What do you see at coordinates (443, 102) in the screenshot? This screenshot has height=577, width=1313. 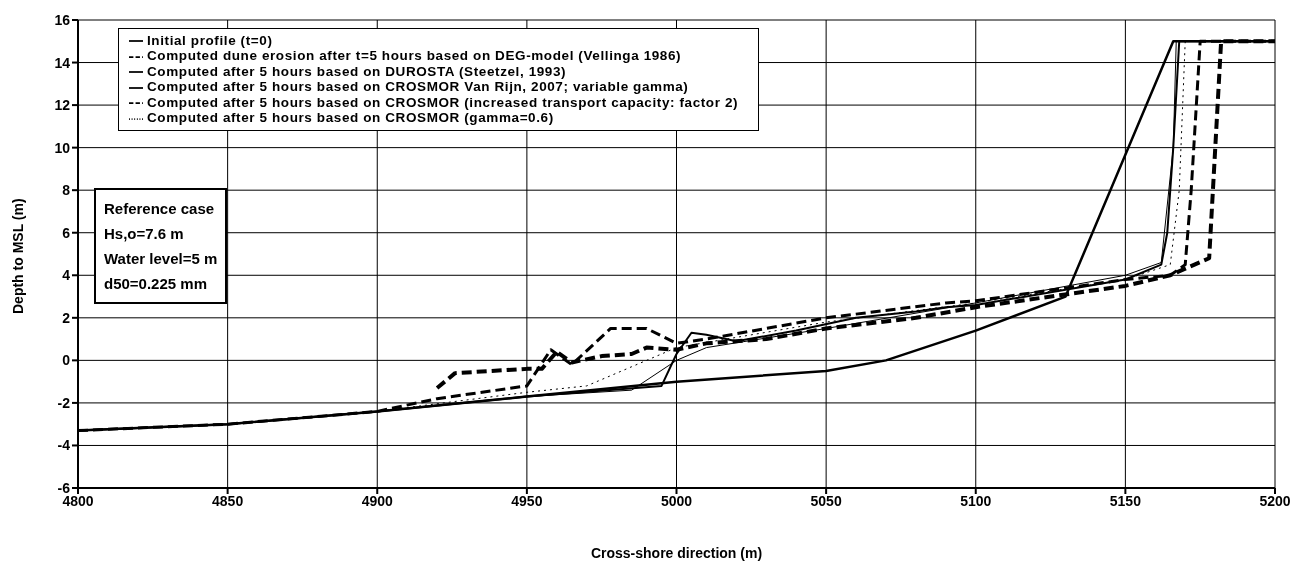 I see `legend-label: Computed after 5 hours based on CROSMOR (increased transport capacity: factor 2)` at bounding box center [443, 102].